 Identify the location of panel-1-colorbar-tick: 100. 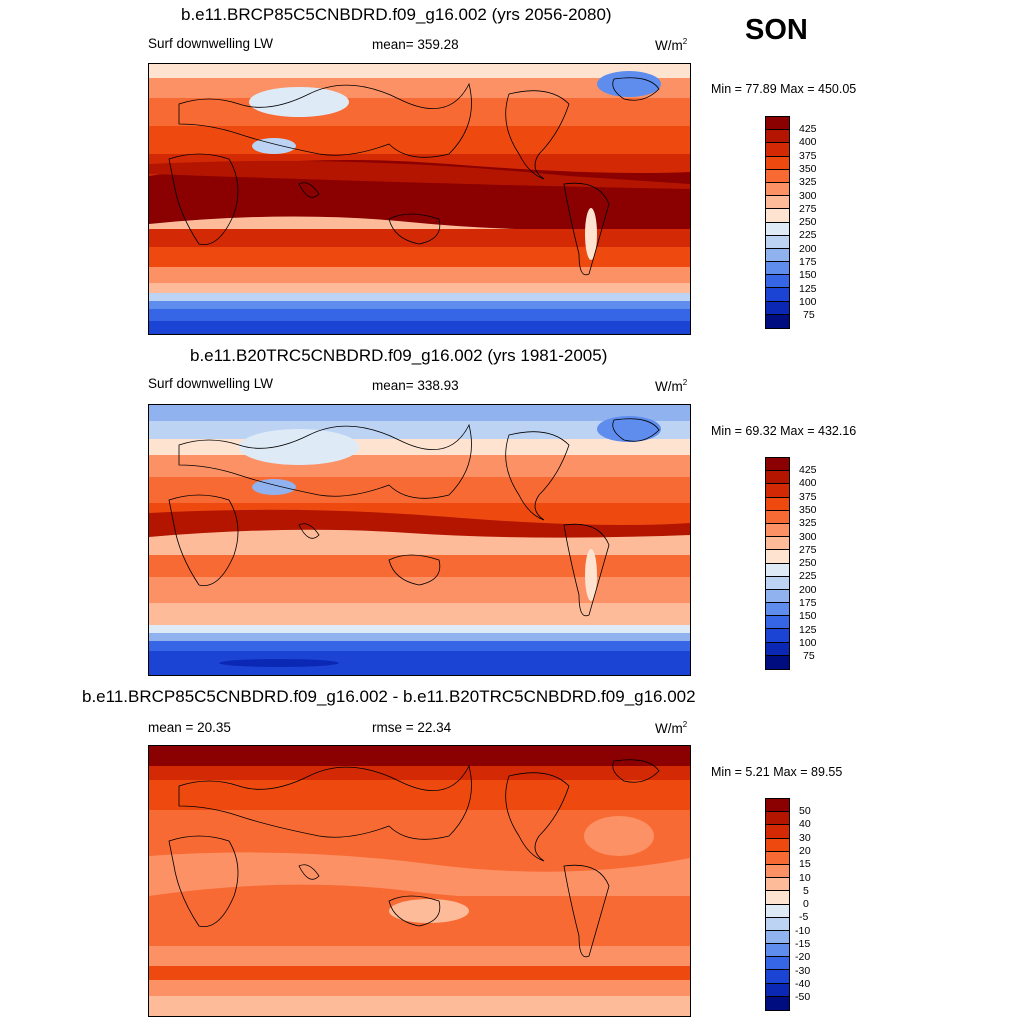
(808, 302).